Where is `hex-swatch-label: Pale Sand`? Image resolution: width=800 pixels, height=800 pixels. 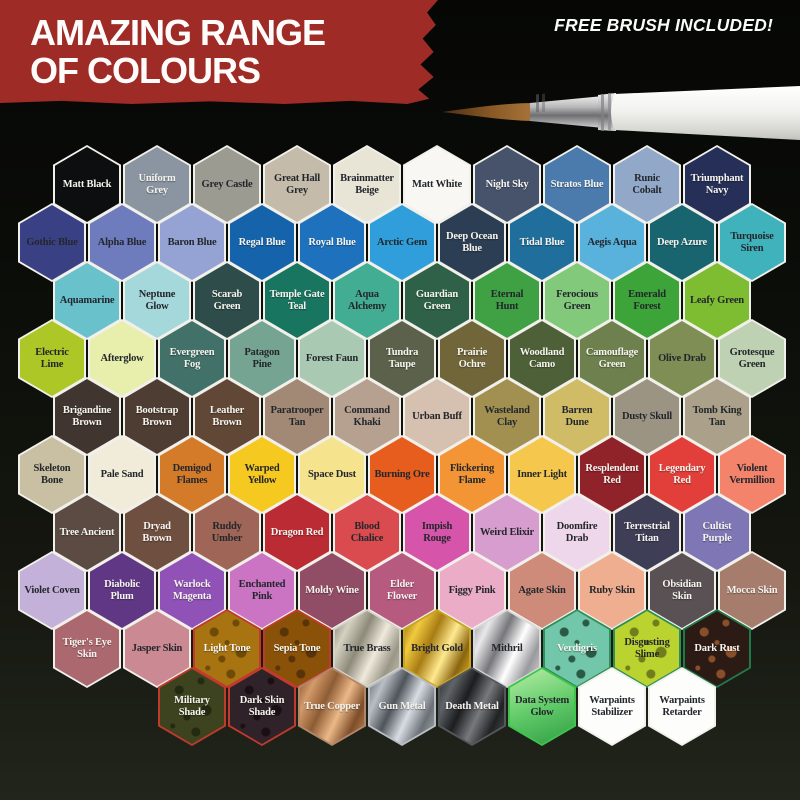
hex-swatch-label: Pale Sand is located at coordinates (122, 474).